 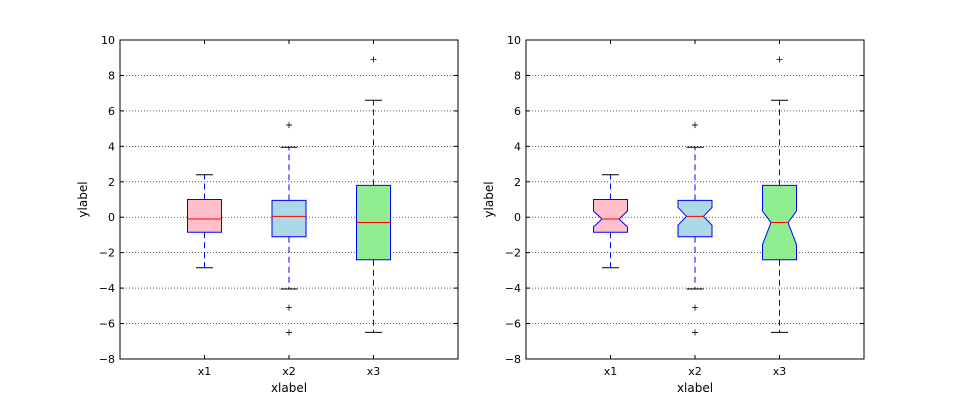 What do you see at coordinates (111, 111) in the screenshot?
I see `left-y-tick-label: 6` at bounding box center [111, 111].